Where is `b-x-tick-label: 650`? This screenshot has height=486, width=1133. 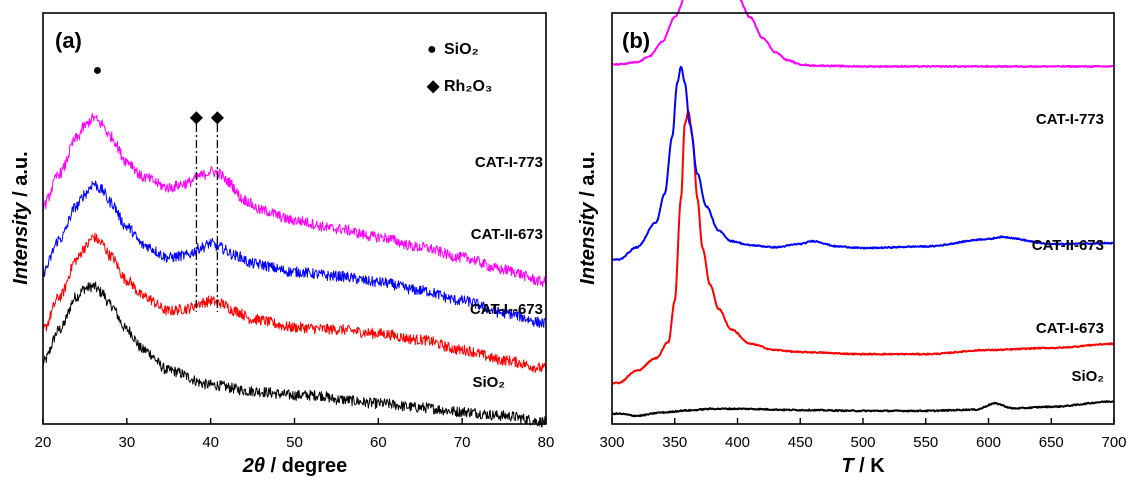 b-x-tick-label: 650 is located at coordinates (1051, 442).